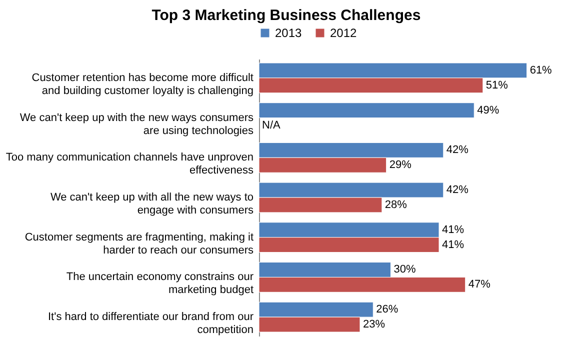 The width and height of the screenshot is (577, 346). I want to click on data-label: 23%, so click(374, 324).